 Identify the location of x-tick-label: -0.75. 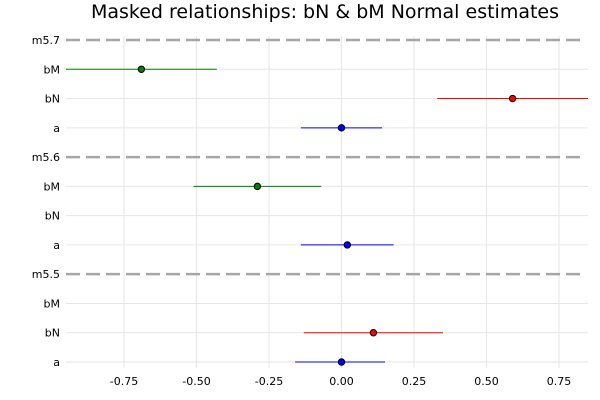
(124, 381).